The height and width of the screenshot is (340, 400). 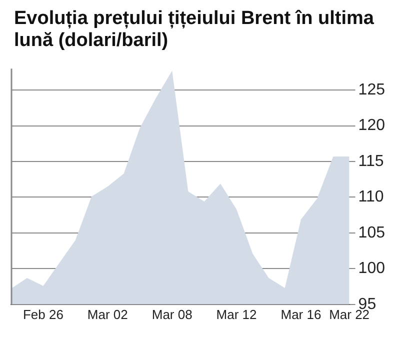 What do you see at coordinates (172, 314) in the screenshot?
I see `x-tick-label: Mar 08` at bounding box center [172, 314].